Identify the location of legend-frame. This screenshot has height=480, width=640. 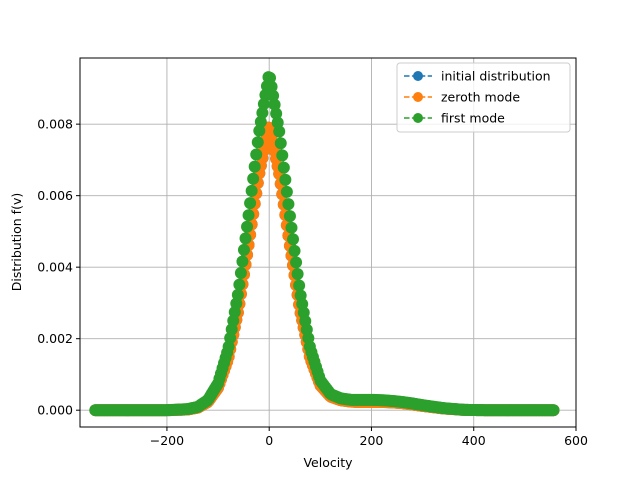
(483, 97).